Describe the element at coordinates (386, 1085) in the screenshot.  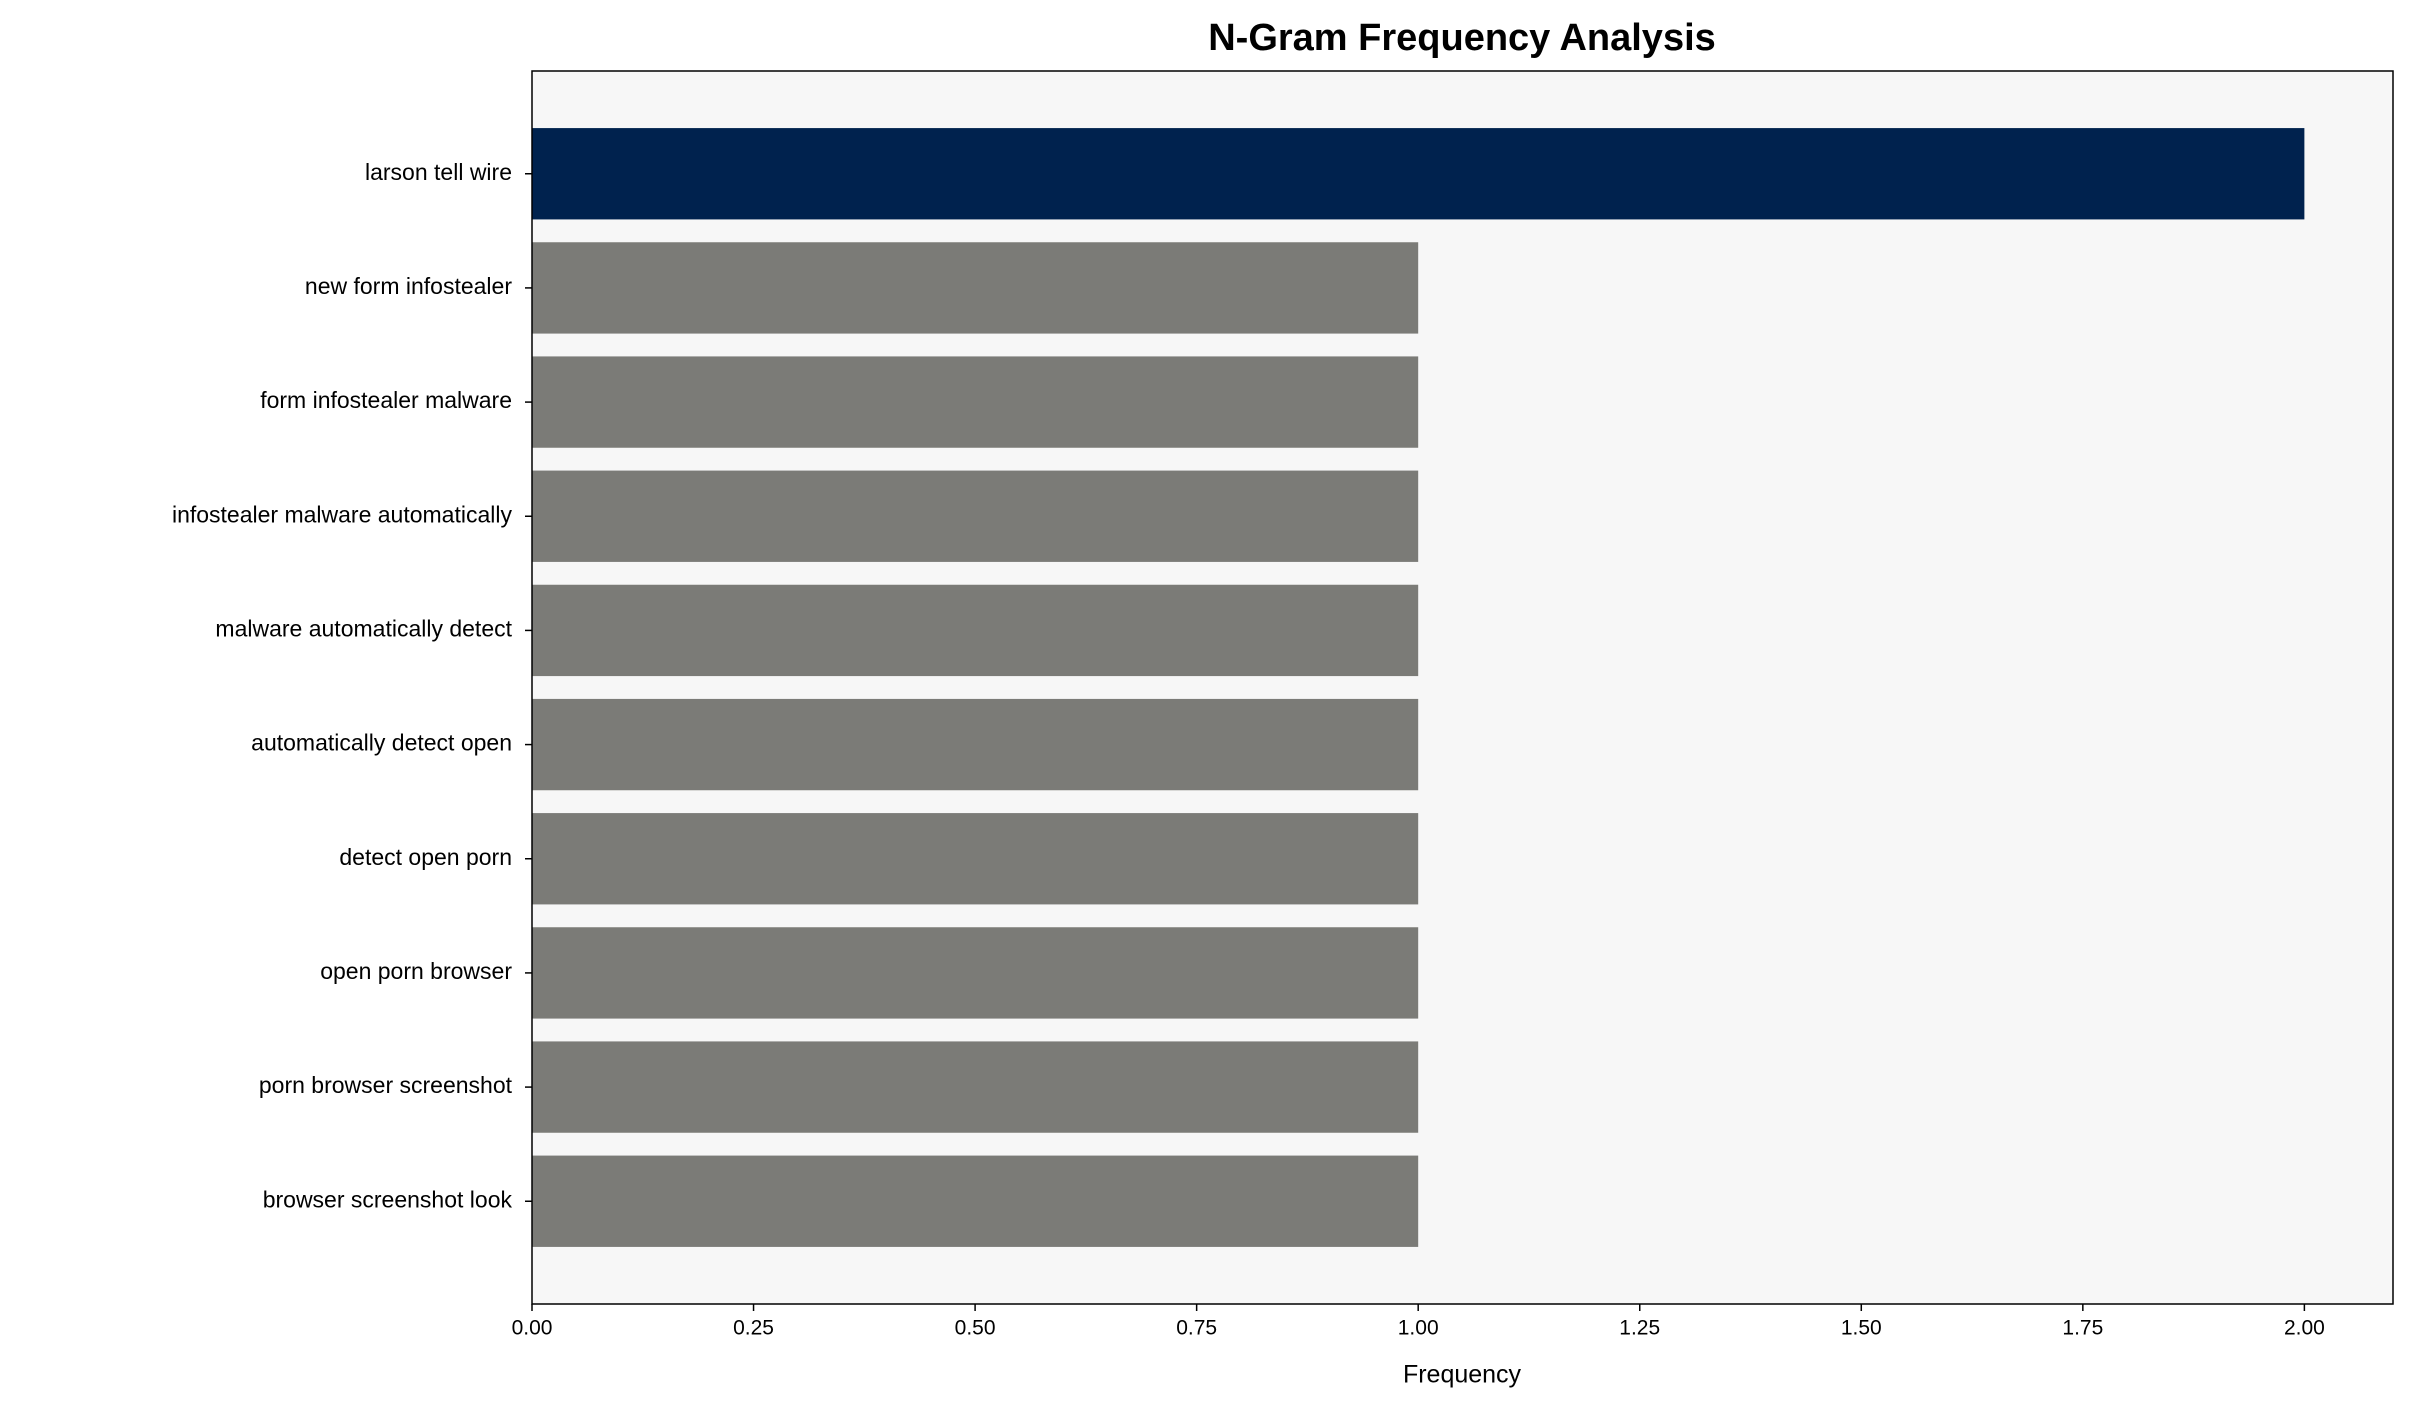
I see `y-tick-label: porn browser screenshot` at that location.